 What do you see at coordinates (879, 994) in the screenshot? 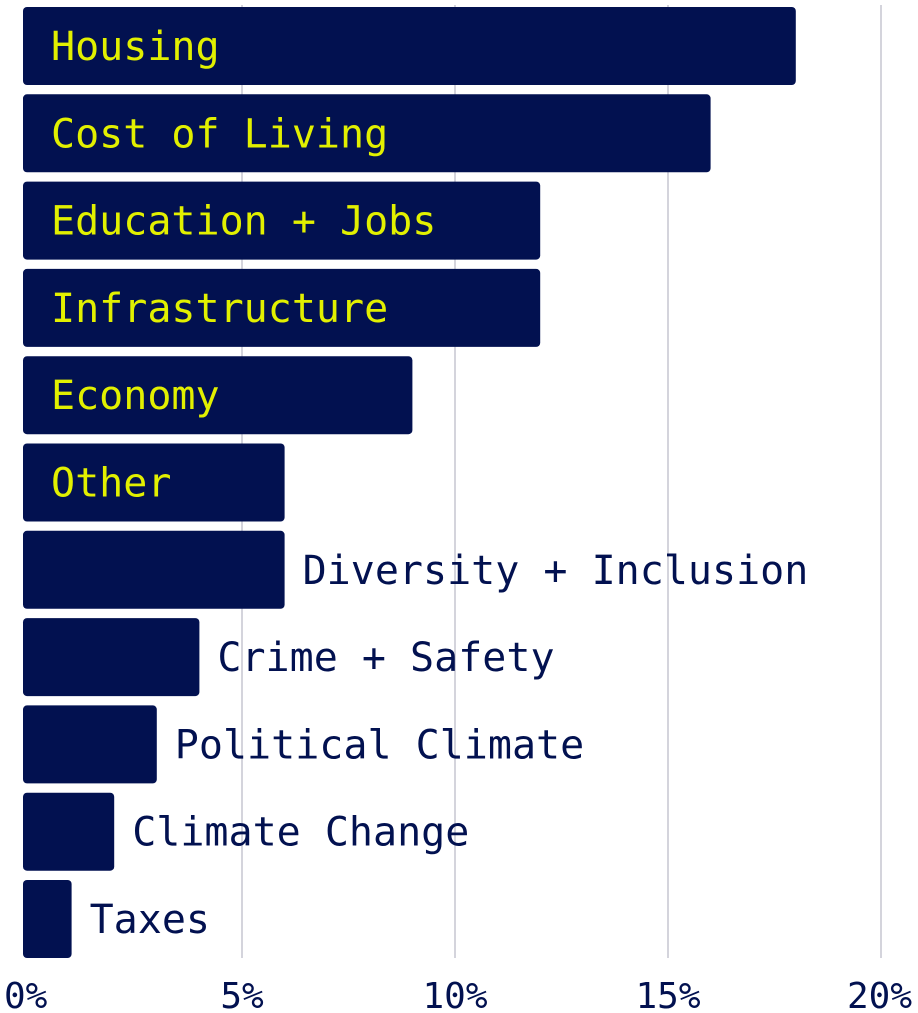
I see `x-tick-label: 20%` at bounding box center [879, 994].